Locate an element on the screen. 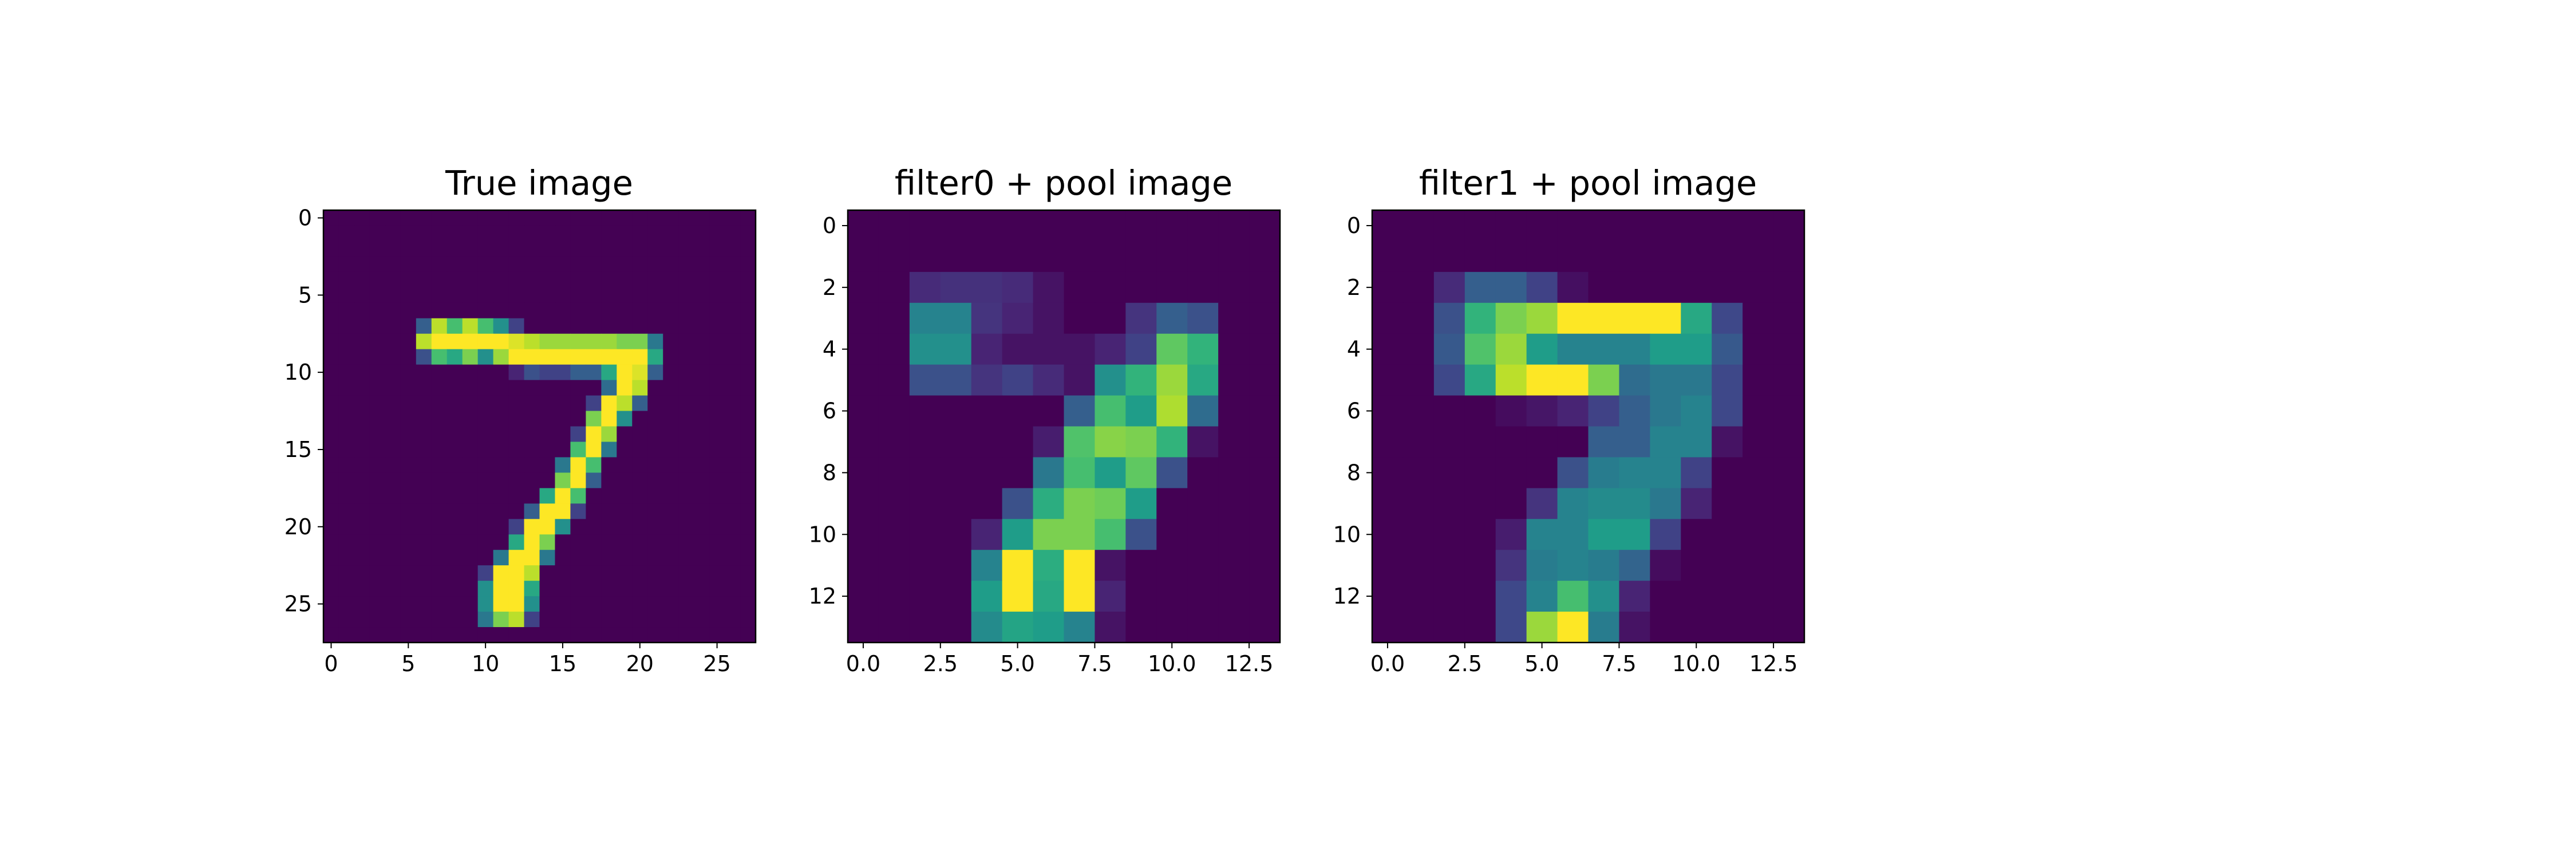 The width and height of the screenshot is (2576, 859). x-tick-label: 2.5 is located at coordinates (940, 663).